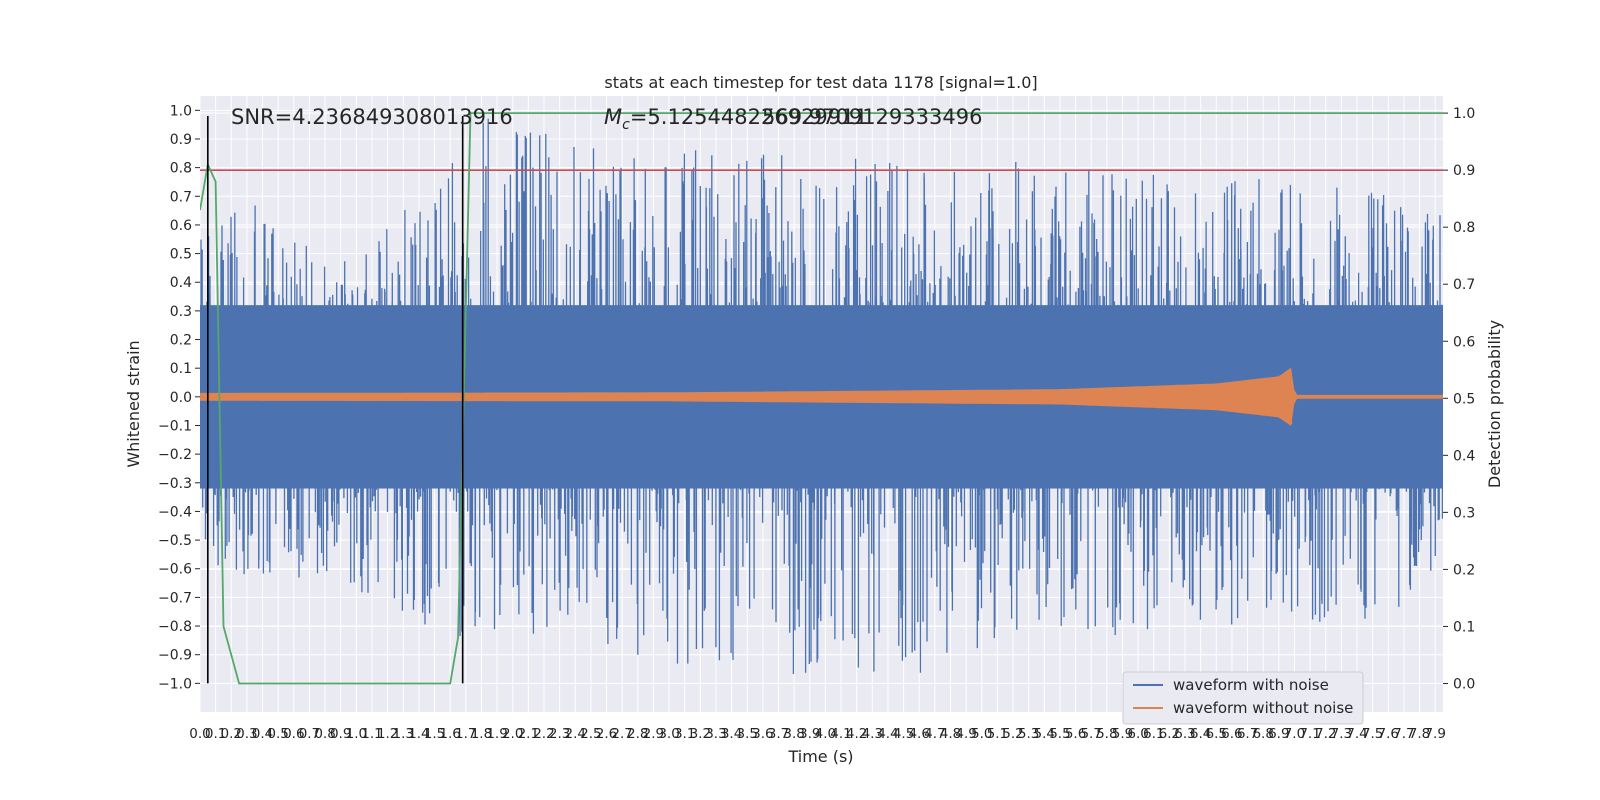 The height and width of the screenshot is (800, 1600). I want to click on x-tick-label: 3.0, so click(668, 734).